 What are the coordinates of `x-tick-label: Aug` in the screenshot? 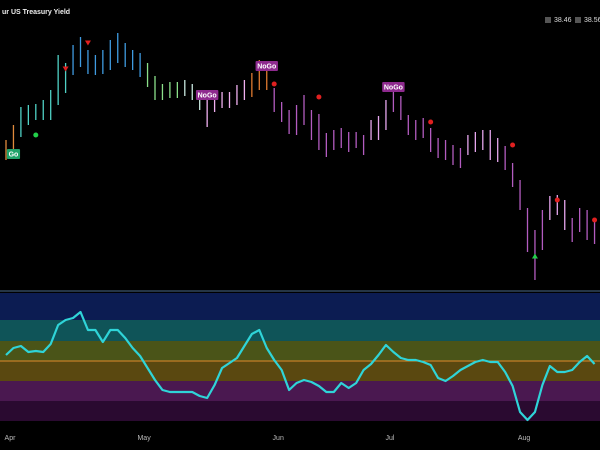 It's located at (524, 438).